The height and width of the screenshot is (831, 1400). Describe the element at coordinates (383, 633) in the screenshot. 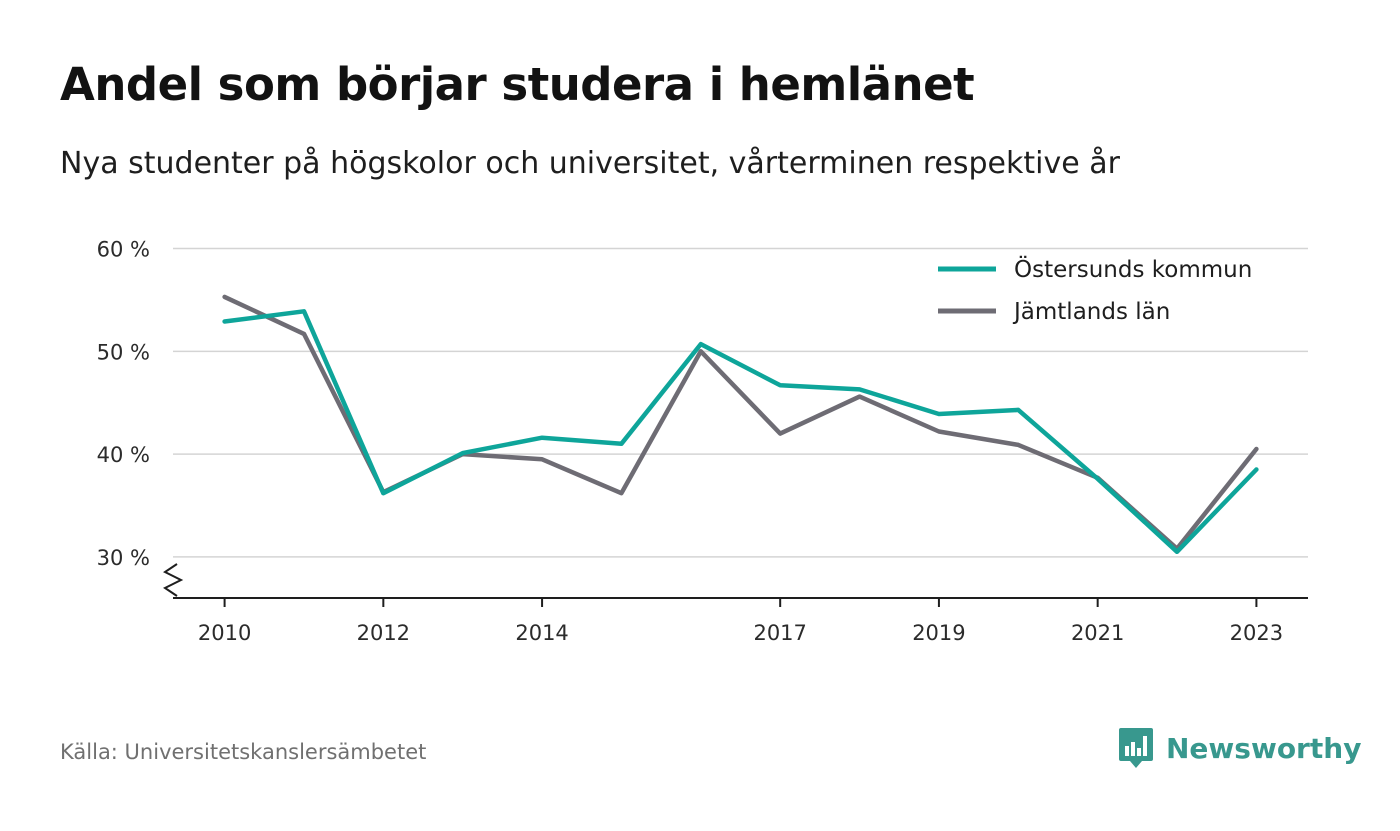

I see `x-tick-label: 2012` at that location.